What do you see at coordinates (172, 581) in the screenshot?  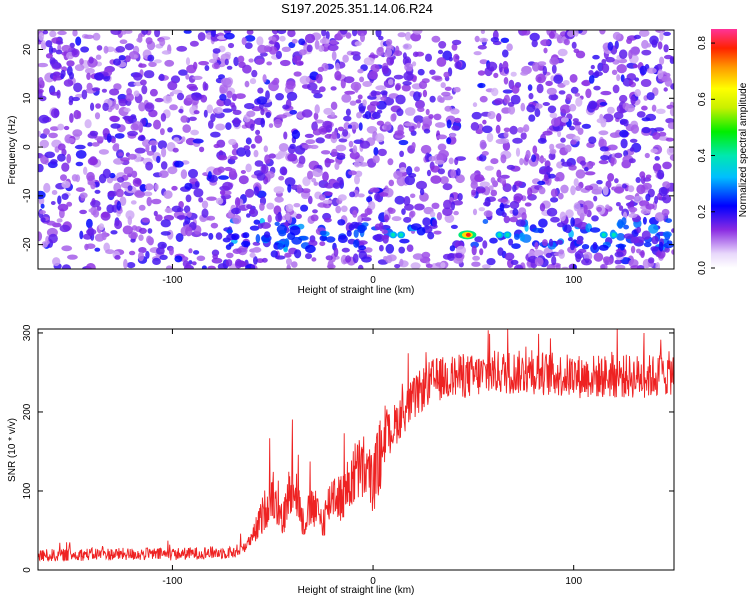 I see `x-tick-label: -100` at bounding box center [172, 581].